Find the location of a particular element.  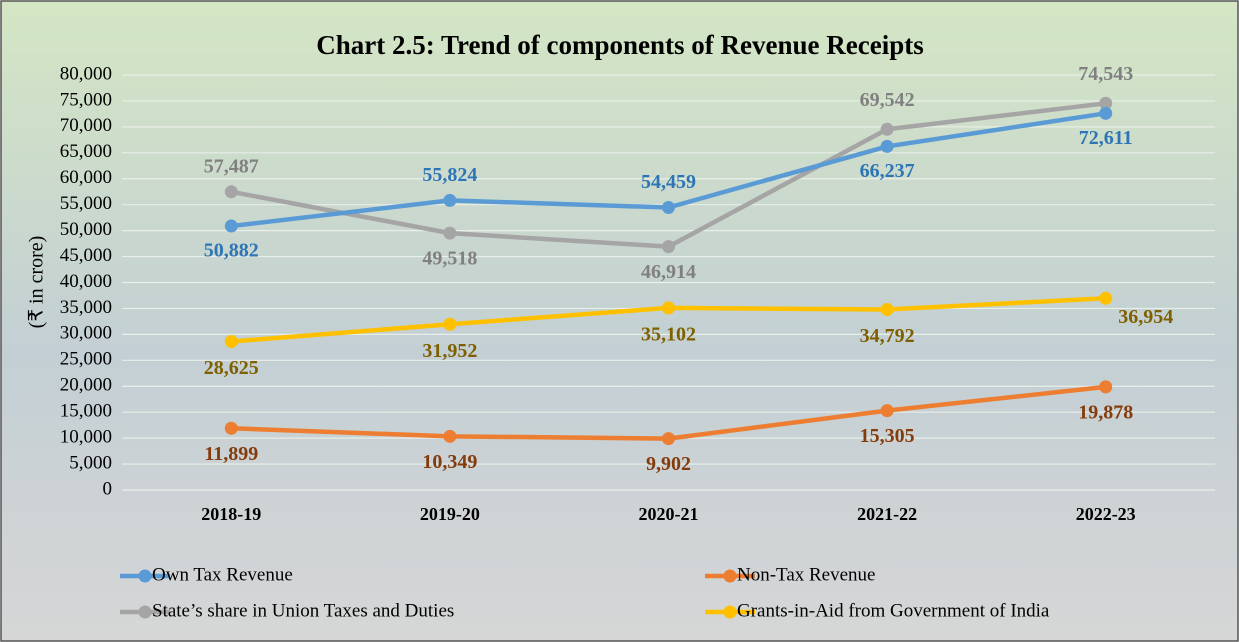

data-label: 31,952 is located at coordinates (449, 351).